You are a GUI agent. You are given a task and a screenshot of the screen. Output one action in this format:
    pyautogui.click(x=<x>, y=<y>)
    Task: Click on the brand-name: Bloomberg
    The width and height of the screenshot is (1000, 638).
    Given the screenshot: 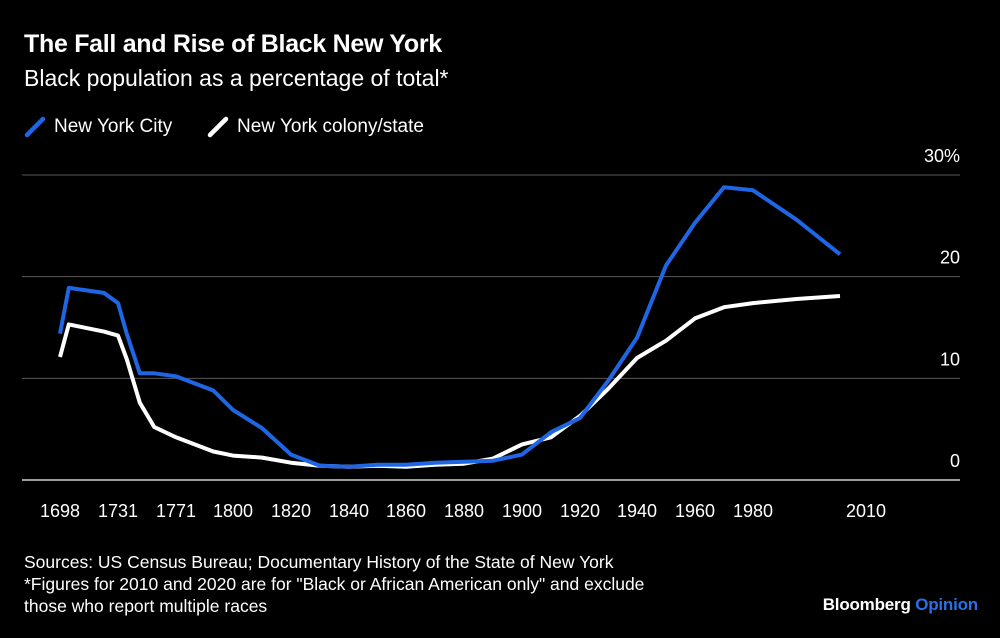 What is the action you would take?
    pyautogui.click(x=866, y=604)
    